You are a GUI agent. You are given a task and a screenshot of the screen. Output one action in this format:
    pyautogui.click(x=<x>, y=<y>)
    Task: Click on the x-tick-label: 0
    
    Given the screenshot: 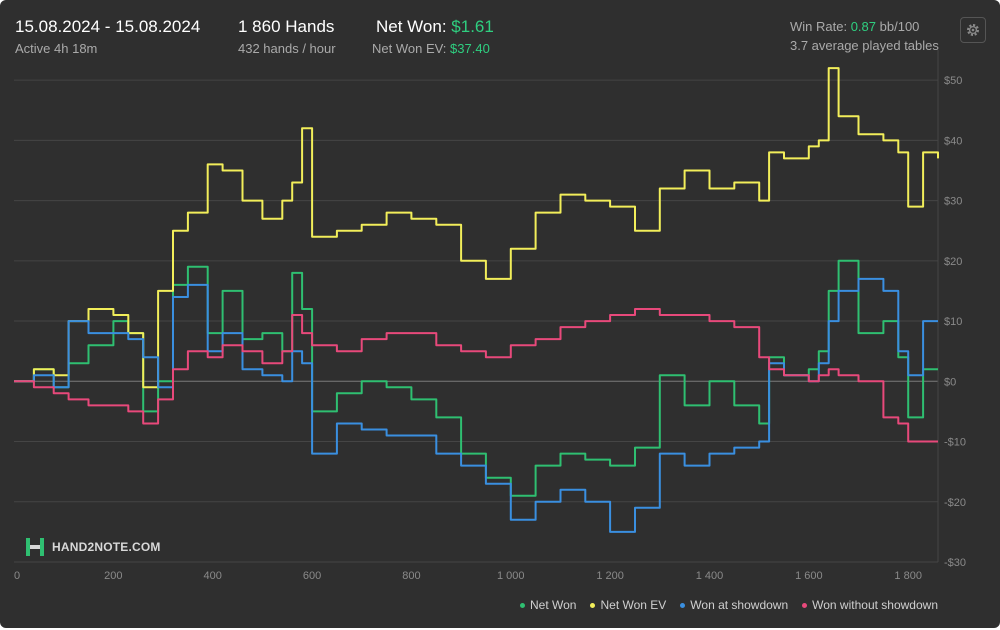 What is the action you would take?
    pyautogui.click(x=17, y=576)
    